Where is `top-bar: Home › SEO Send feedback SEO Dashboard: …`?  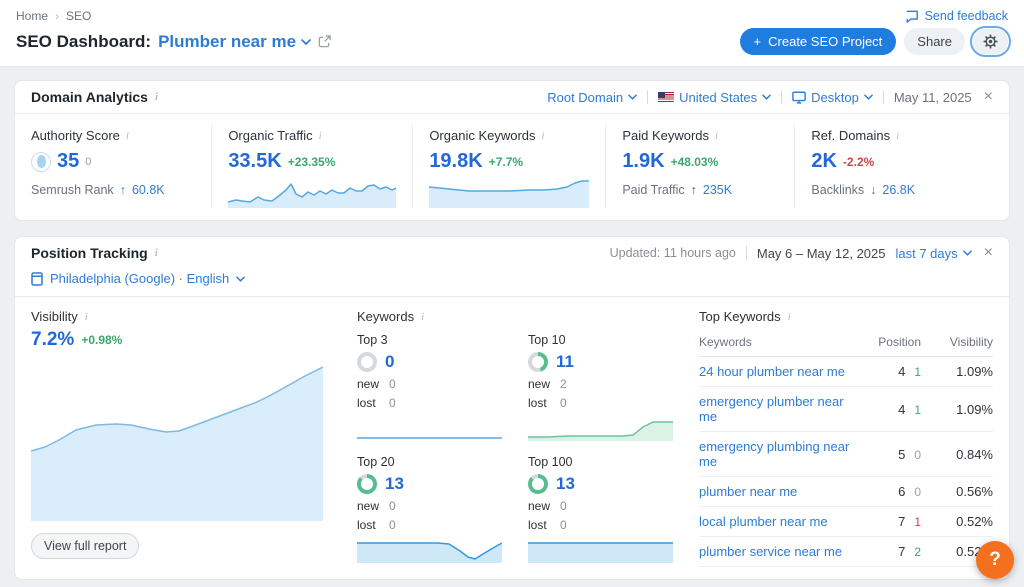 top-bar: Home › SEO Send feedback SEO Dashboard: … is located at coordinates (512, 33).